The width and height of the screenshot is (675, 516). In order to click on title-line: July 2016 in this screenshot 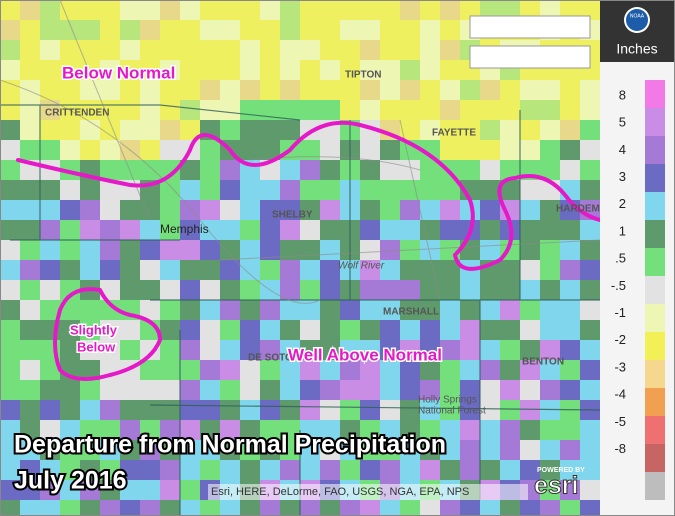, I will do `click(70, 481)`.